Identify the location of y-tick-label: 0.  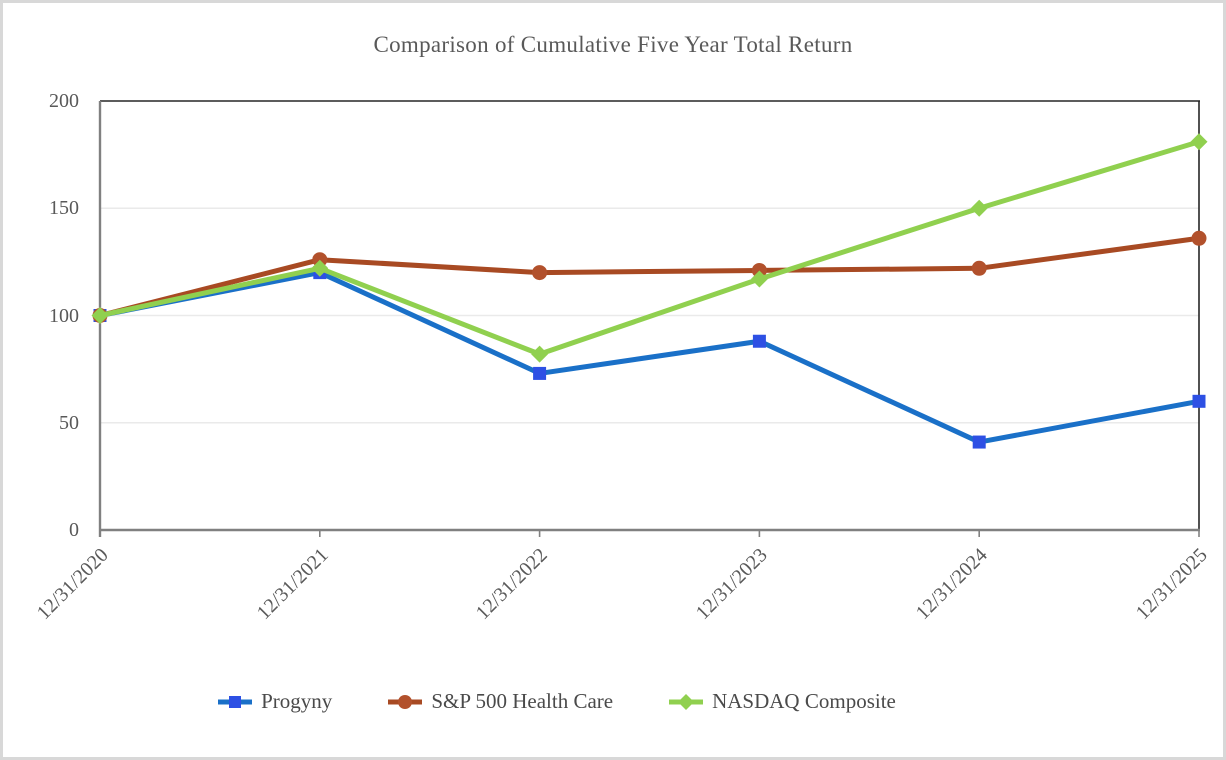
(74, 530).